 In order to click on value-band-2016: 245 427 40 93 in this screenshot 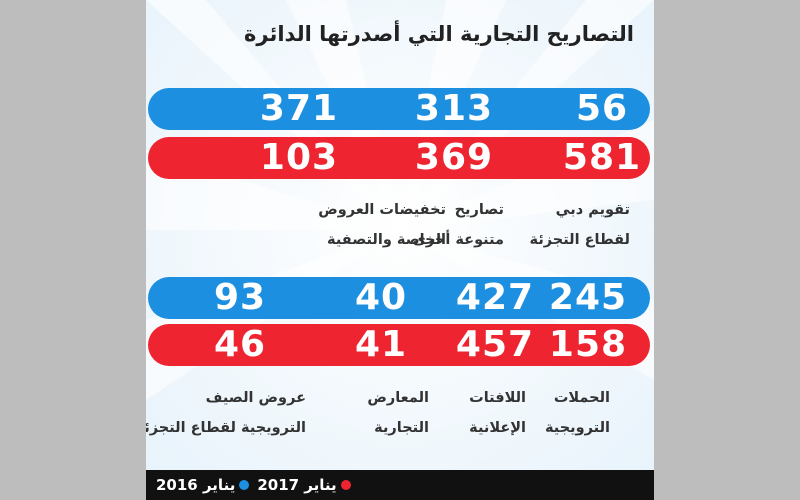, I will do `click(399, 298)`.